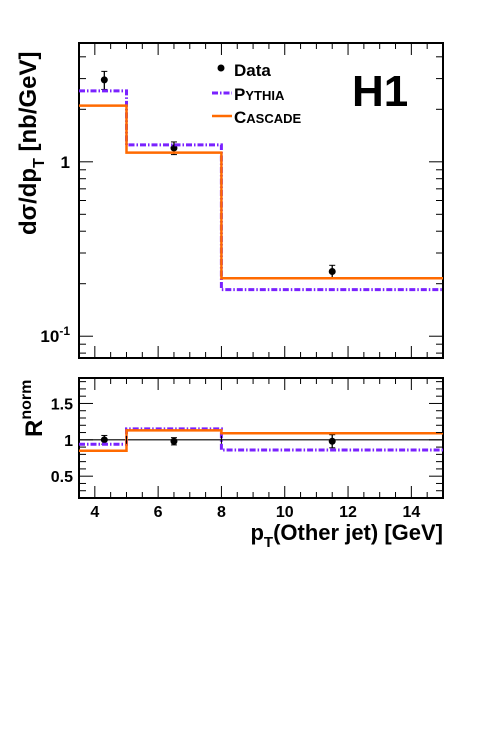 The image size is (477, 737). I want to click on x-tick-label: 8, so click(221, 512).